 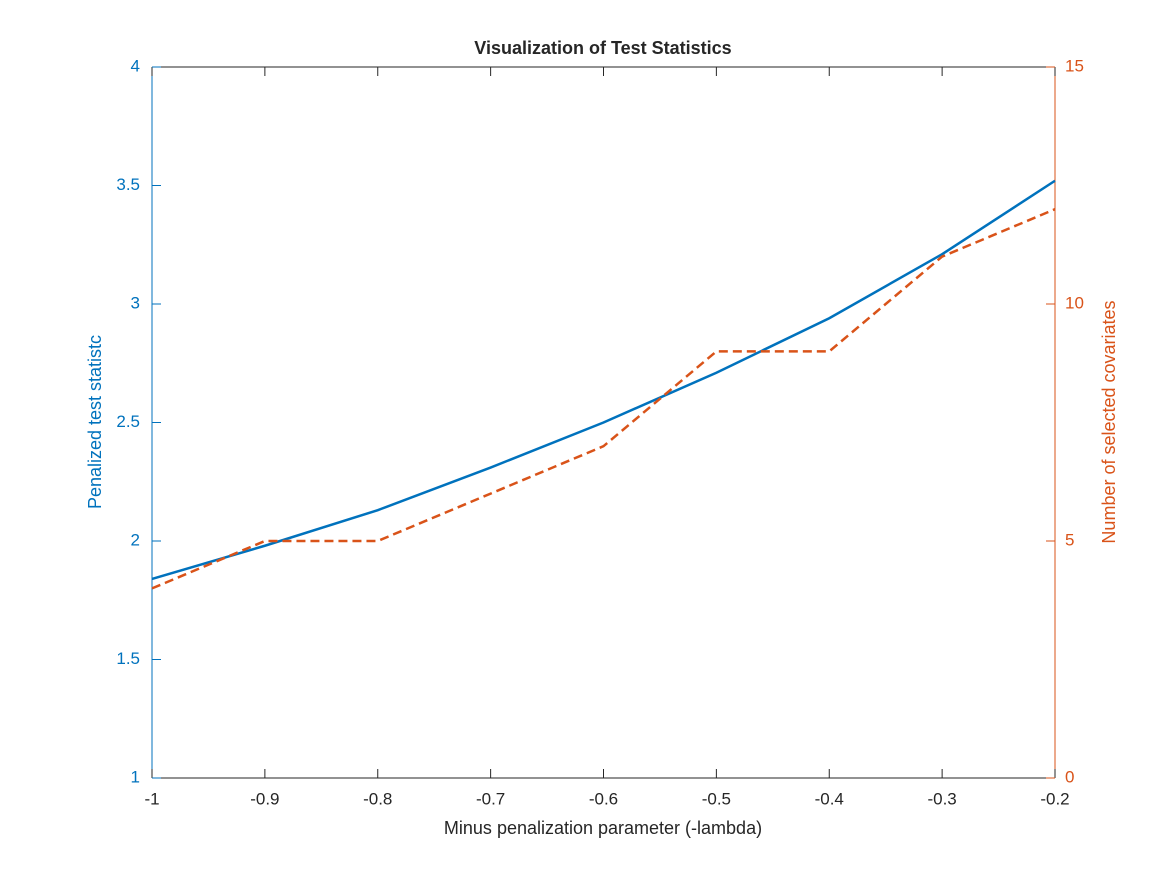 What do you see at coordinates (128, 421) in the screenshot?
I see `y-tick-label: 2.5` at bounding box center [128, 421].